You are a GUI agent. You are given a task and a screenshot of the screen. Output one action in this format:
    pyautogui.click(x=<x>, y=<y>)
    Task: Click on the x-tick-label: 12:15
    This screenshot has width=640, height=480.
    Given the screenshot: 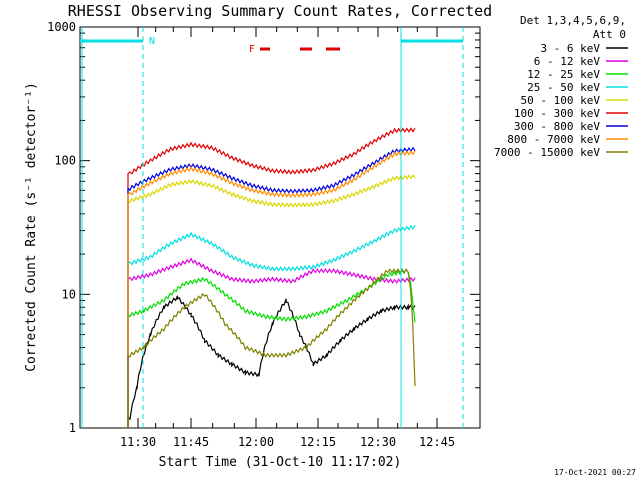 What is the action you would take?
    pyautogui.click(x=318, y=442)
    